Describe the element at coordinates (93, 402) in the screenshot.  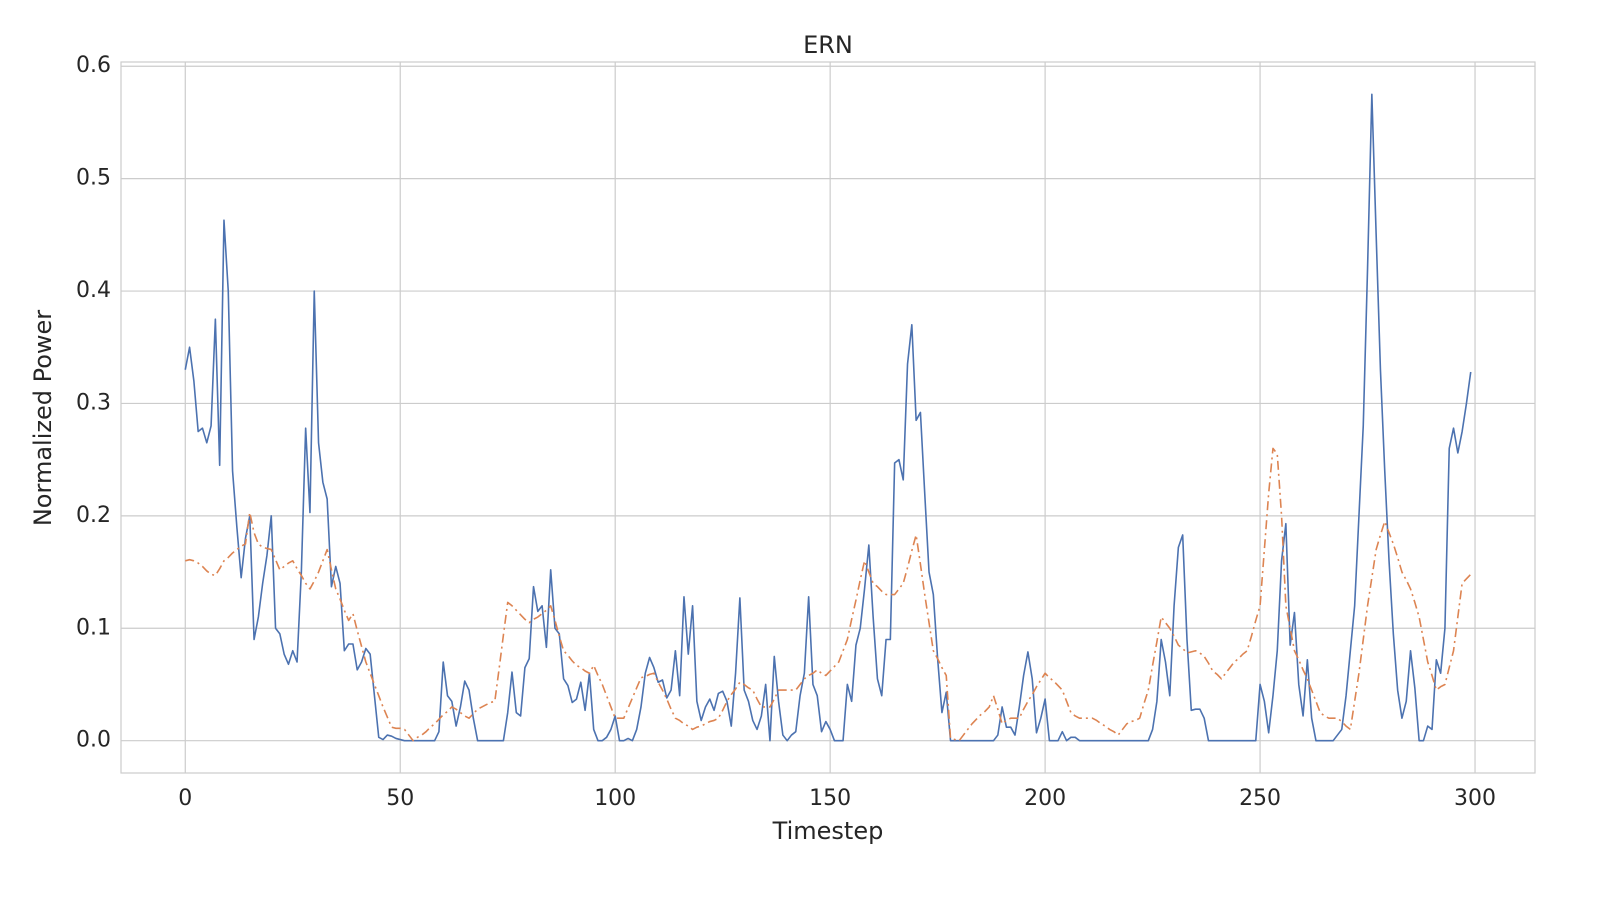
I see `y-tick-label: 0.3` at that location.